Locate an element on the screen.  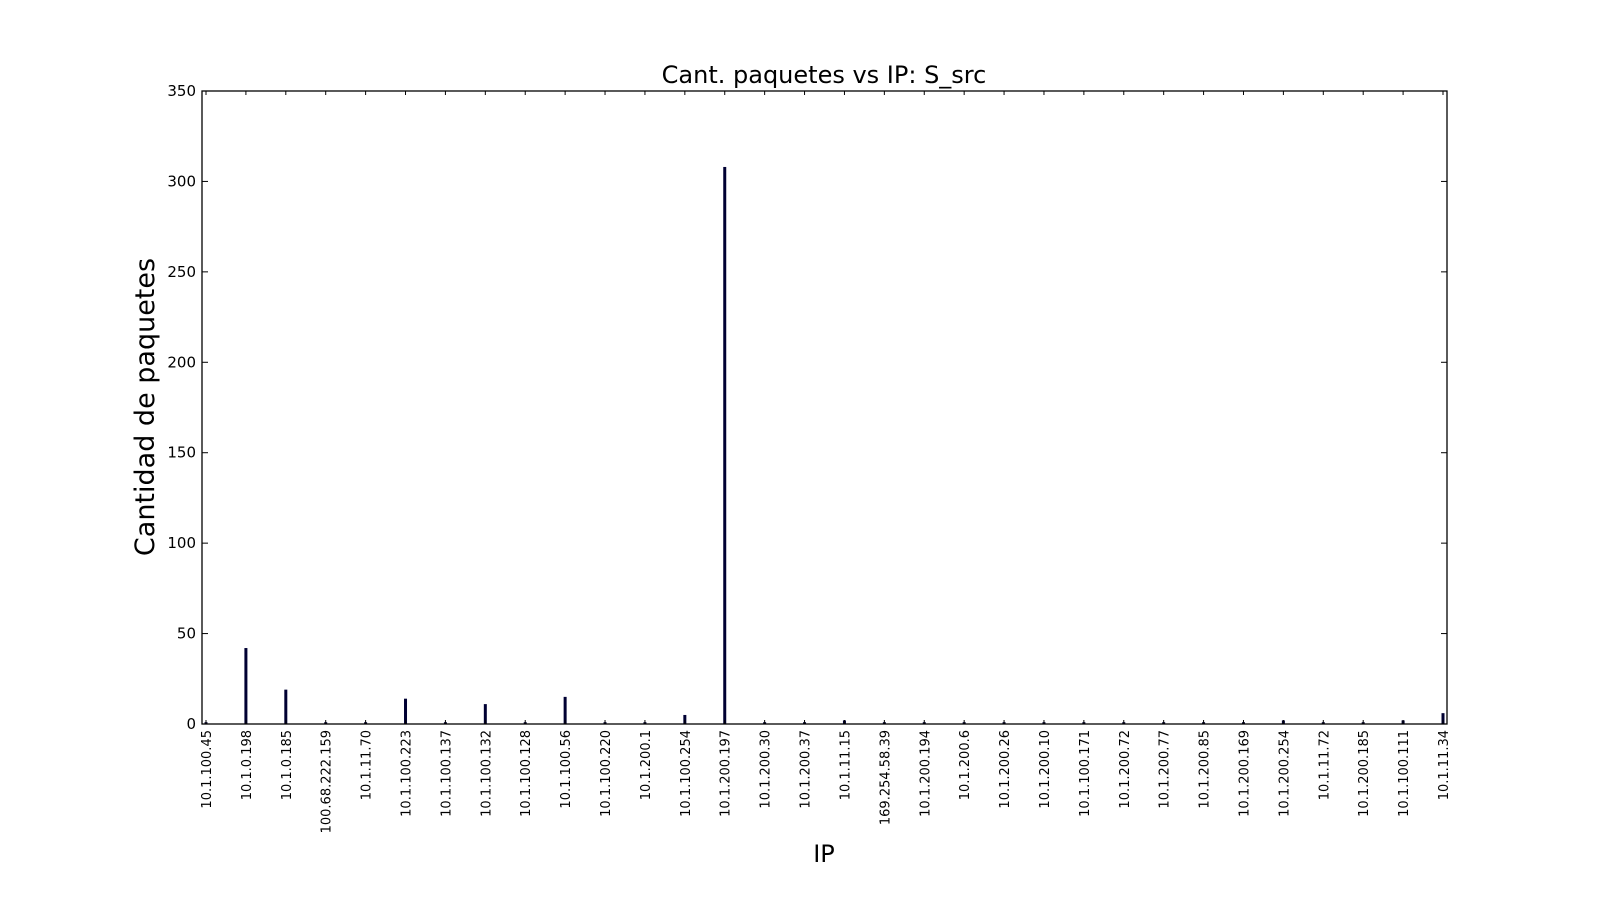
y-tick-label: 200 is located at coordinates (181, 362).